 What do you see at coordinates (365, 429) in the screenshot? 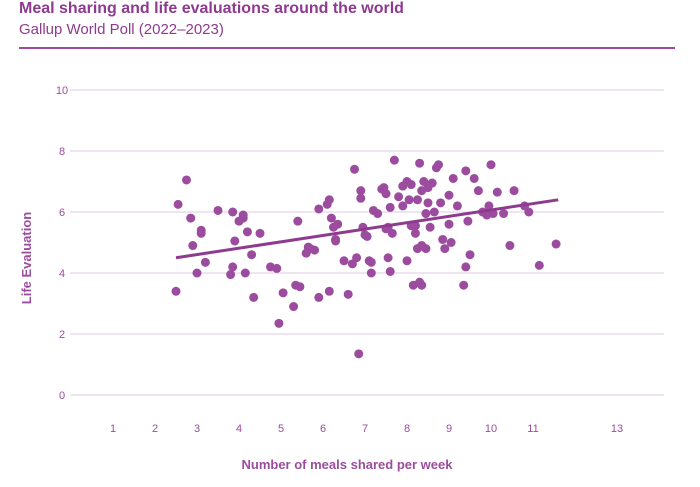
I see `x-tick-label: 7` at bounding box center [365, 429].